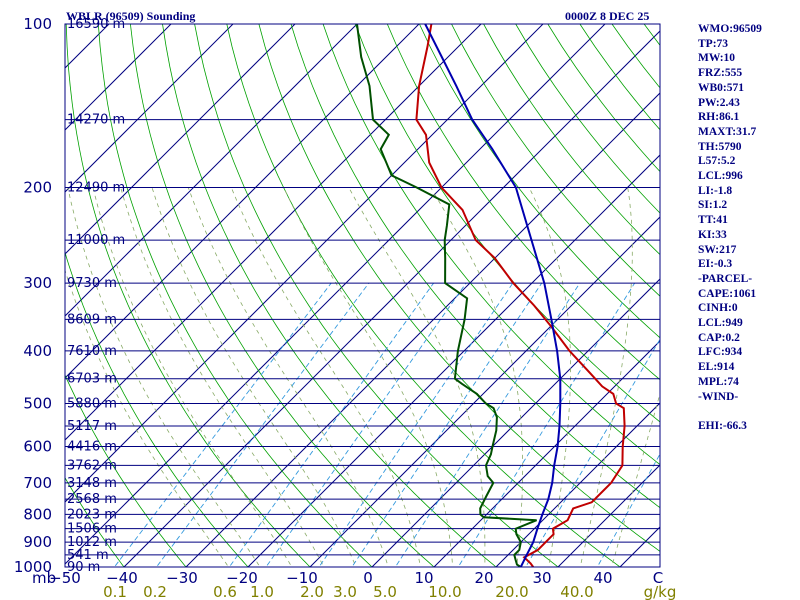 The height and width of the screenshot is (600, 800). What do you see at coordinates (660, 591) in the screenshot?
I see `mixing-ratio-tick-label: g/kg` at bounding box center [660, 591].